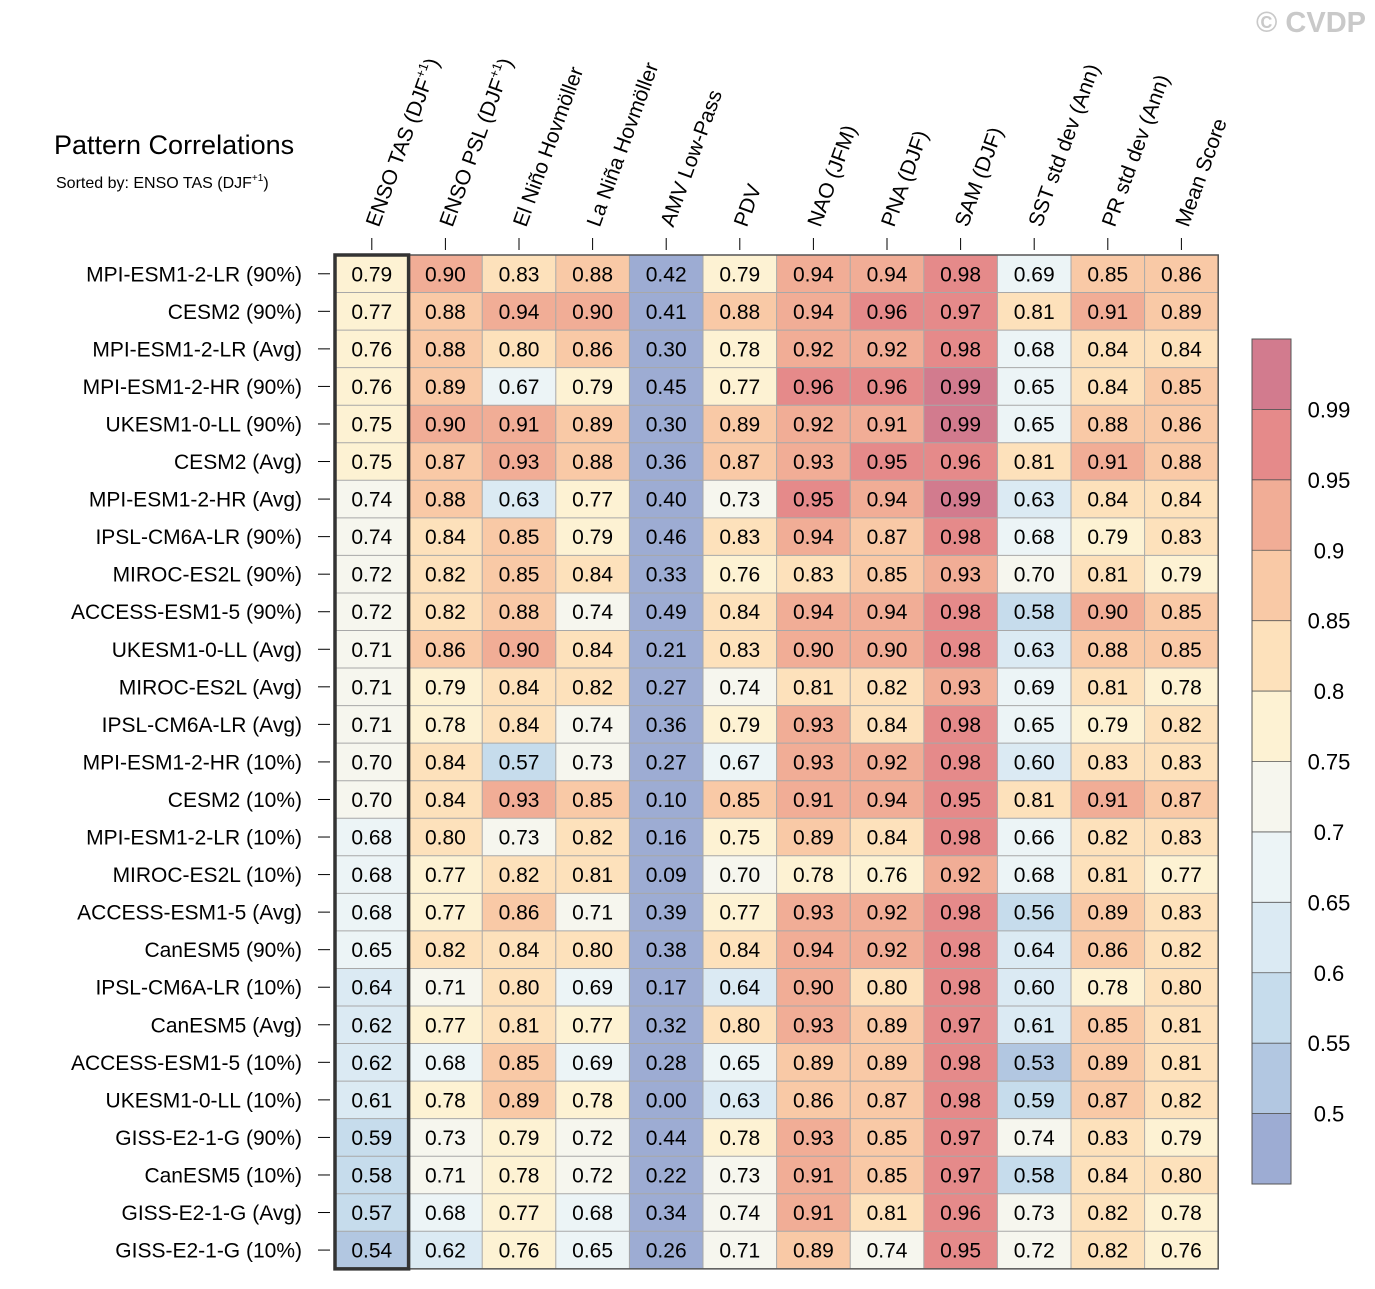  Describe the element at coordinates (813, 800) in the screenshot. I see `cell-value: 0.91` at that location.